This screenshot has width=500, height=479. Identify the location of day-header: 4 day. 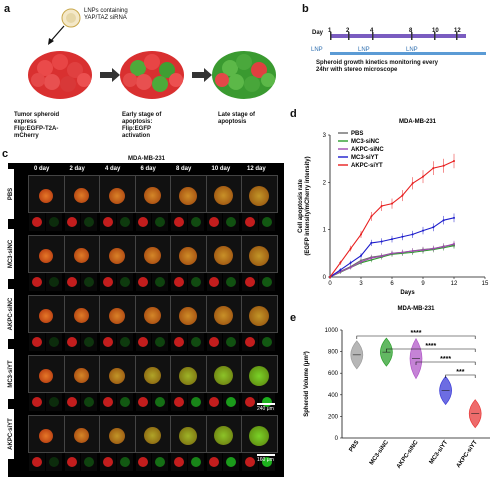
(113, 169).